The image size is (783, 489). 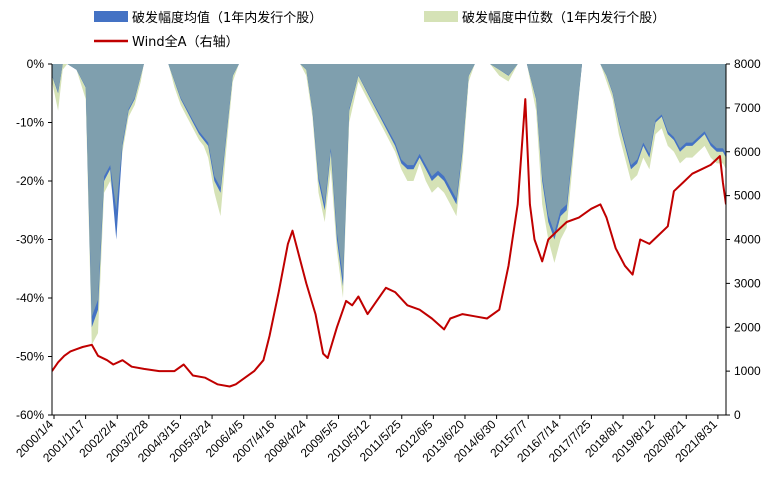 I want to click on legend-label-mean: 破发幅度均值（1年内发行个股）, so click(x=227, y=18).